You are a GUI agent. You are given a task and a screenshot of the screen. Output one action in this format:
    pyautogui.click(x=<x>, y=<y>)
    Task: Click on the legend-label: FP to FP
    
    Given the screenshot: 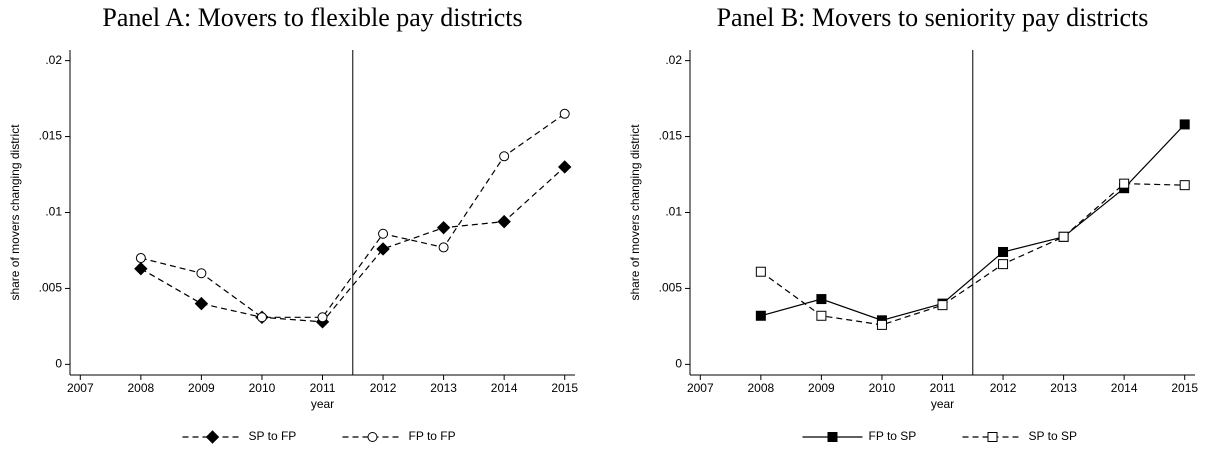 What is the action you would take?
    pyautogui.click(x=432, y=436)
    